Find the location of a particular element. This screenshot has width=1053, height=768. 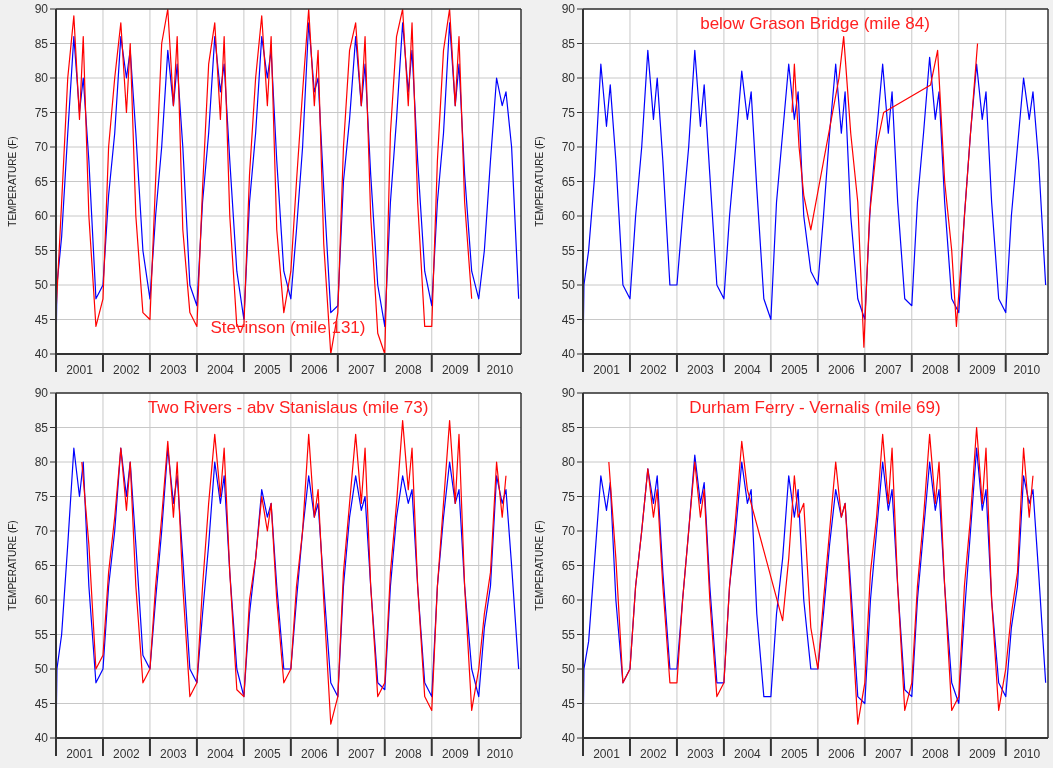

line-series is located at coordinates (885, 192).